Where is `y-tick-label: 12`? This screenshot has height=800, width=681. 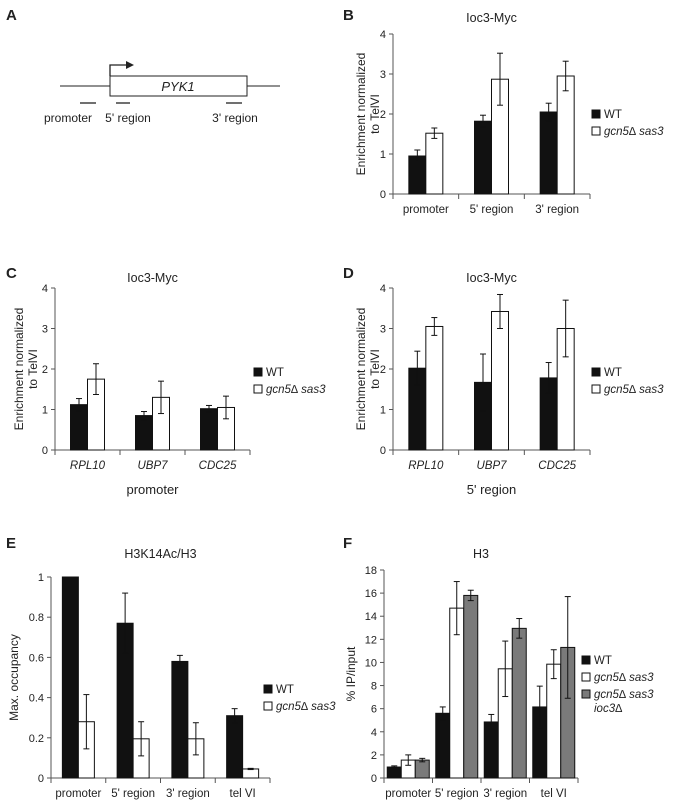
y-tick-label: 12 is located at coordinates (371, 640).